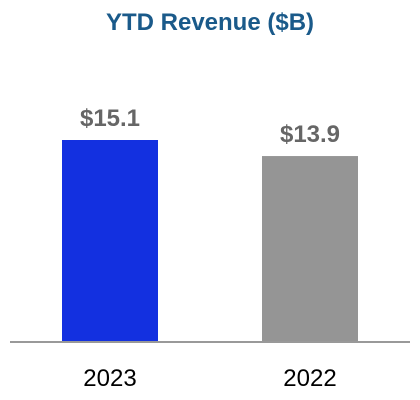 The image size is (420, 400). What do you see at coordinates (310, 134) in the screenshot?
I see `value-label-2022: $13.9` at bounding box center [310, 134].